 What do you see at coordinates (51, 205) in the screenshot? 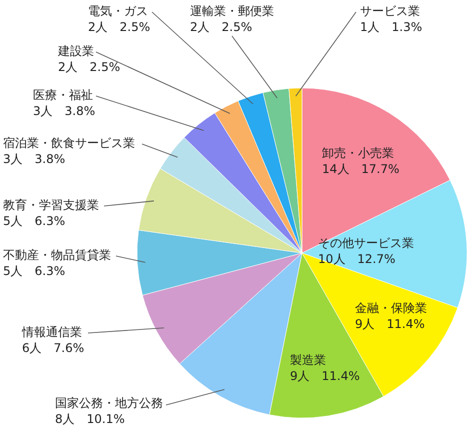
I see `slice-label: 教育・学習支援業` at bounding box center [51, 205].